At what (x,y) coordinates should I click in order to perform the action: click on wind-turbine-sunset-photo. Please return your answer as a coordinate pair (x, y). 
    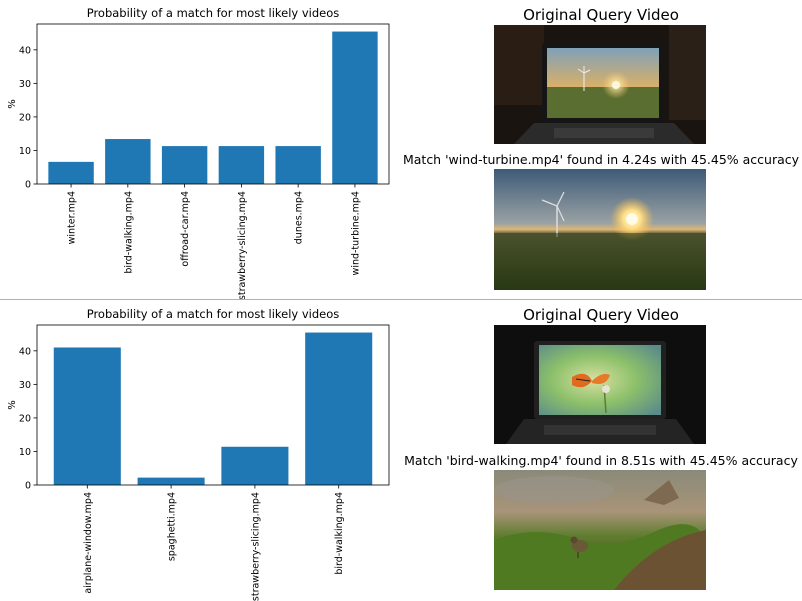
    Looking at the image, I should click on (600, 229).